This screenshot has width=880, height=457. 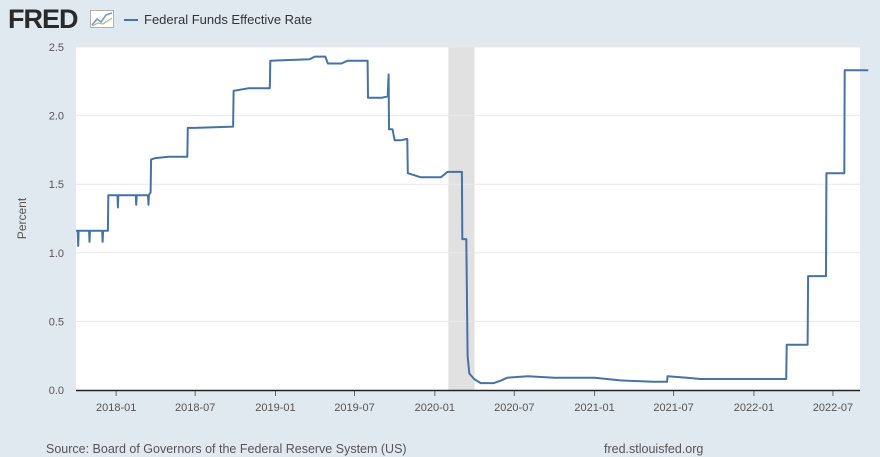 I want to click on chart-header: FRED Federal Funds Effective Rate, so click(x=440, y=20).